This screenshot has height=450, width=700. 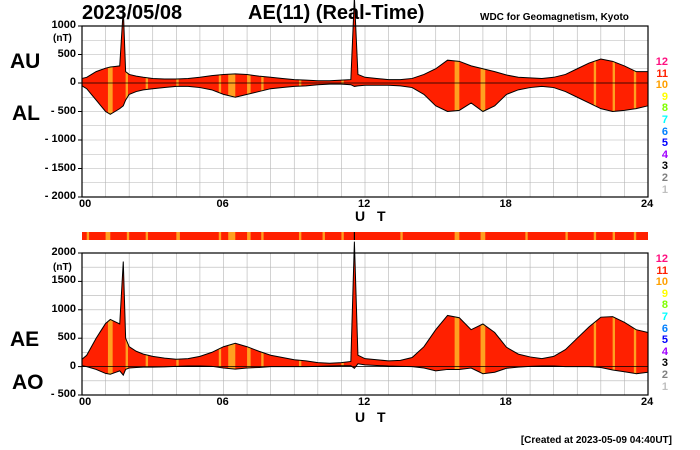 What do you see at coordinates (63, 252) in the screenshot?
I see `y-tick-label: 2000` at bounding box center [63, 252].